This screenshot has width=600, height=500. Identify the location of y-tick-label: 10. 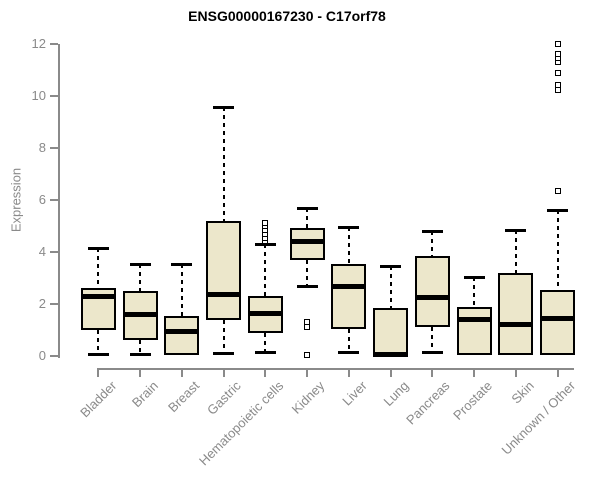
(38, 95).